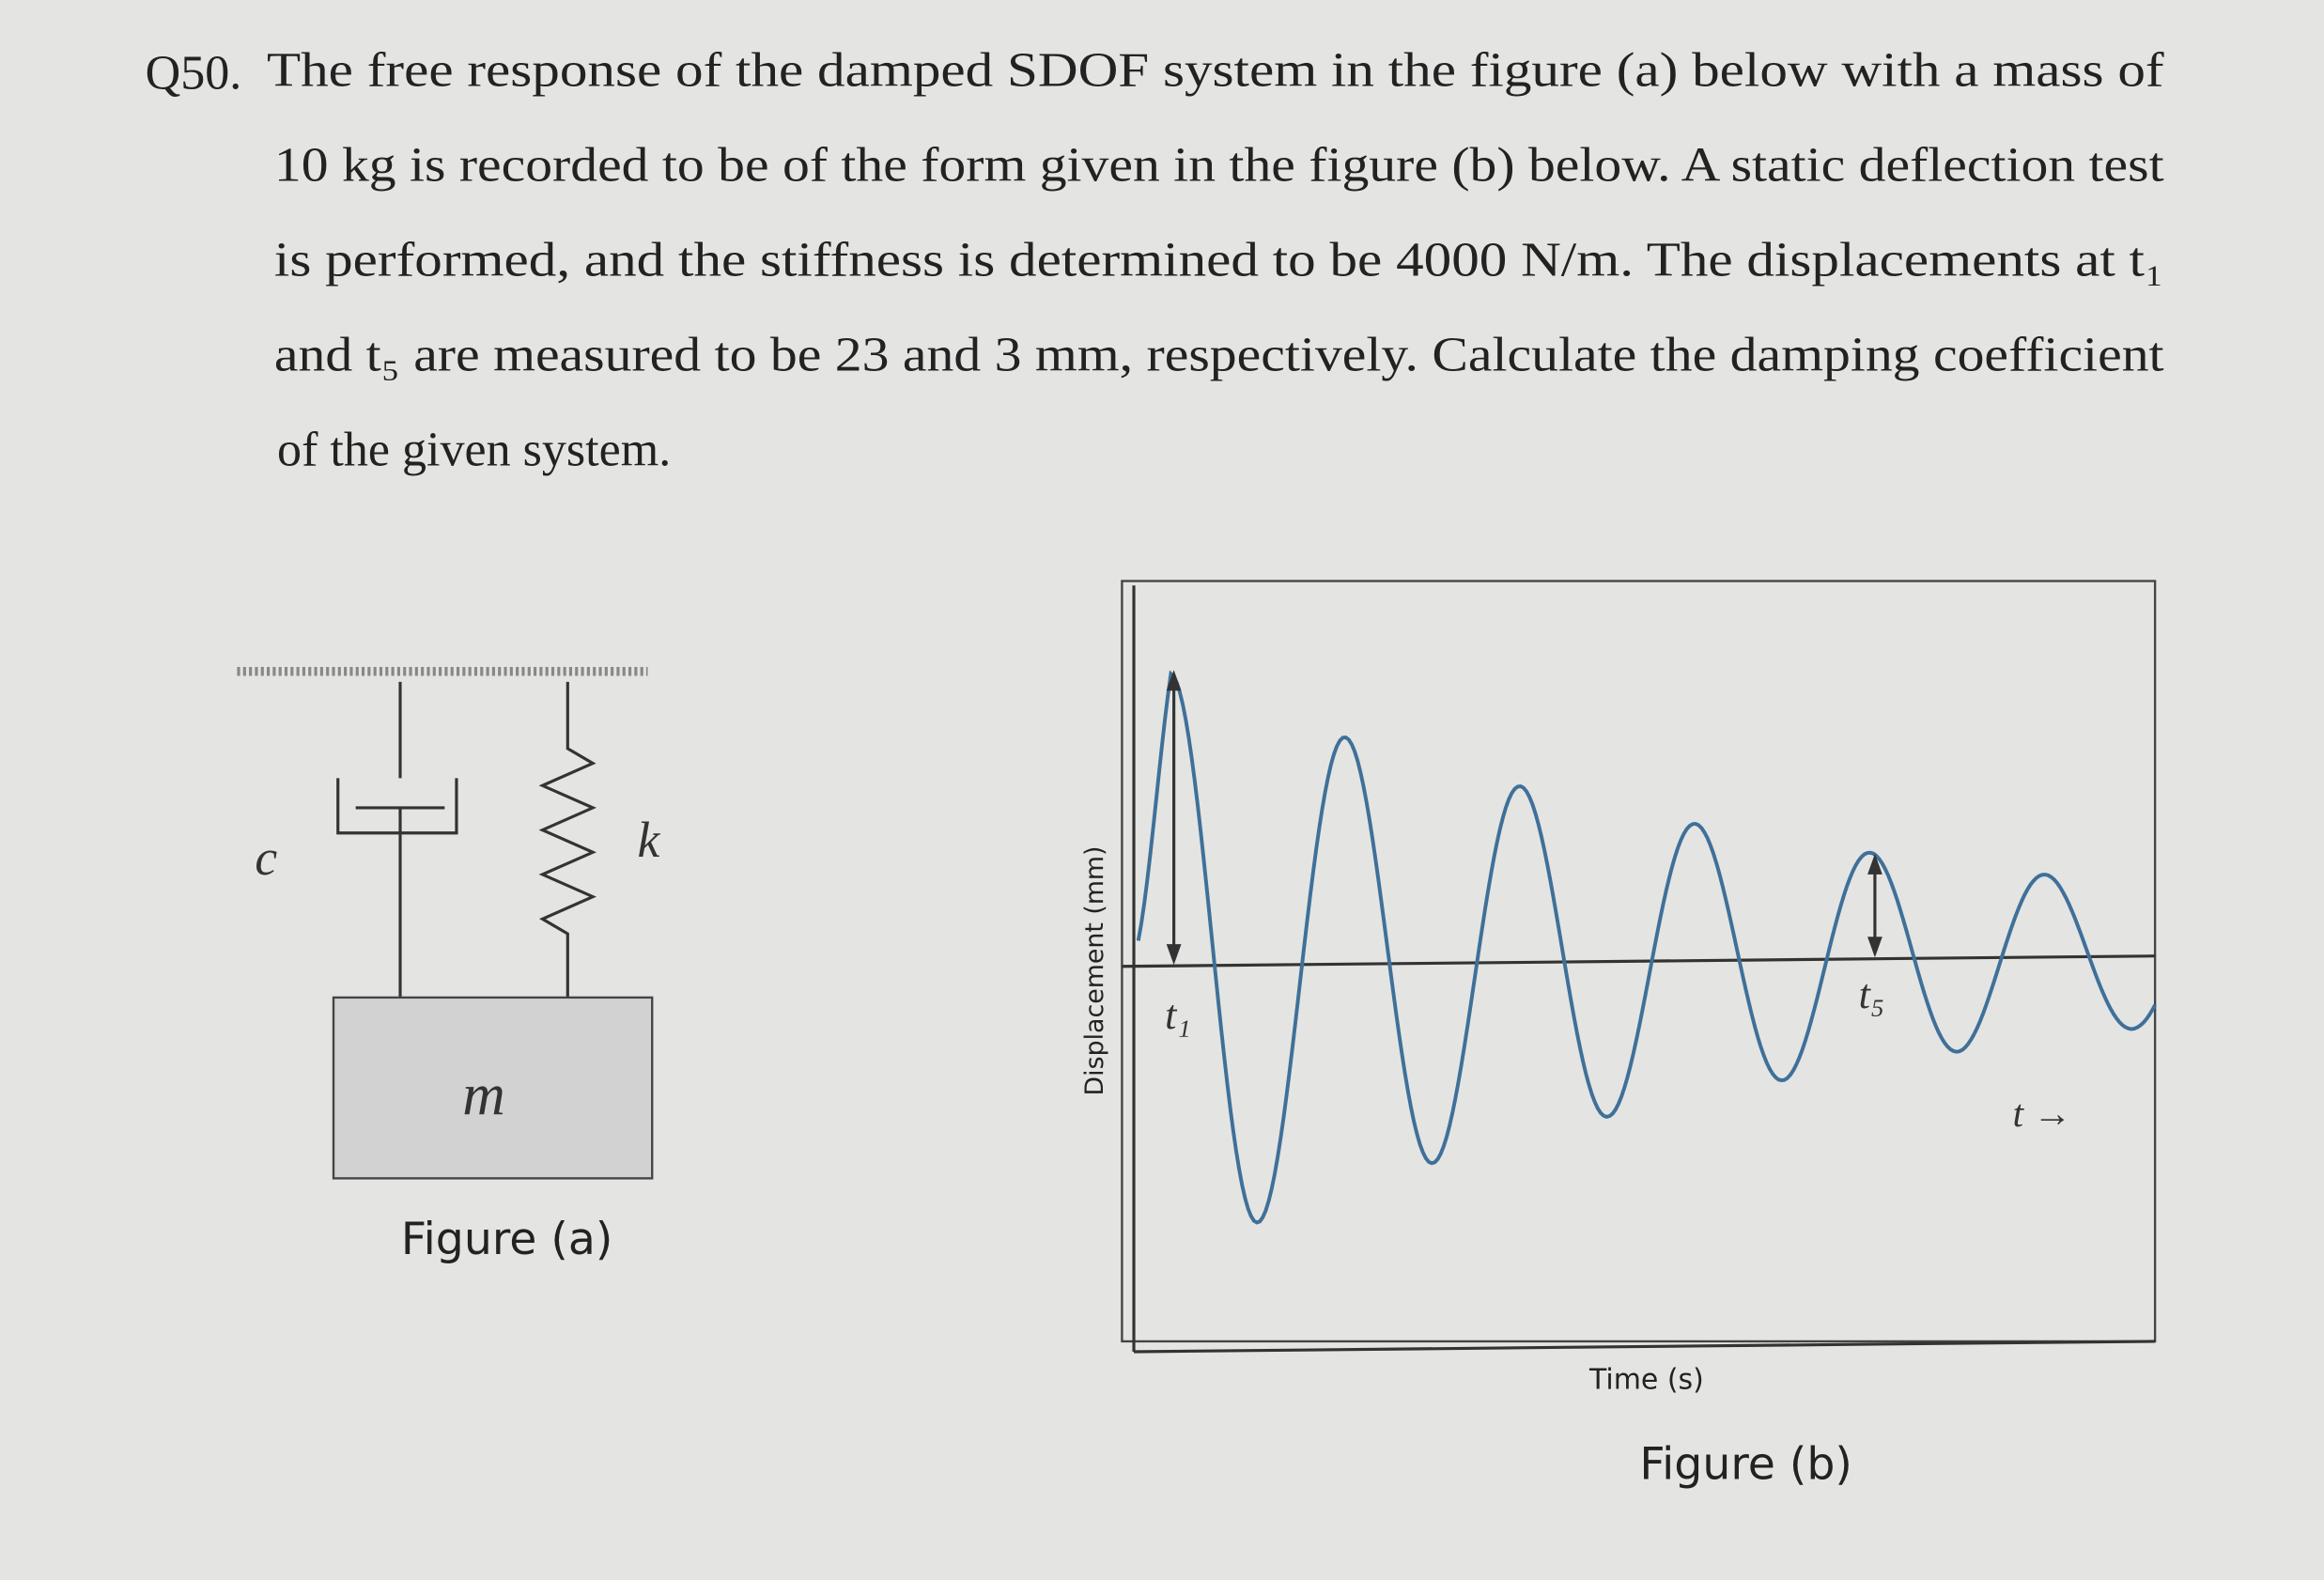 This screenshot has height=1580, width=2324. What do you see at coordinates (1874, 905) in the screenshot?
I see `arrowheads` at bounding box center [1874, 905].